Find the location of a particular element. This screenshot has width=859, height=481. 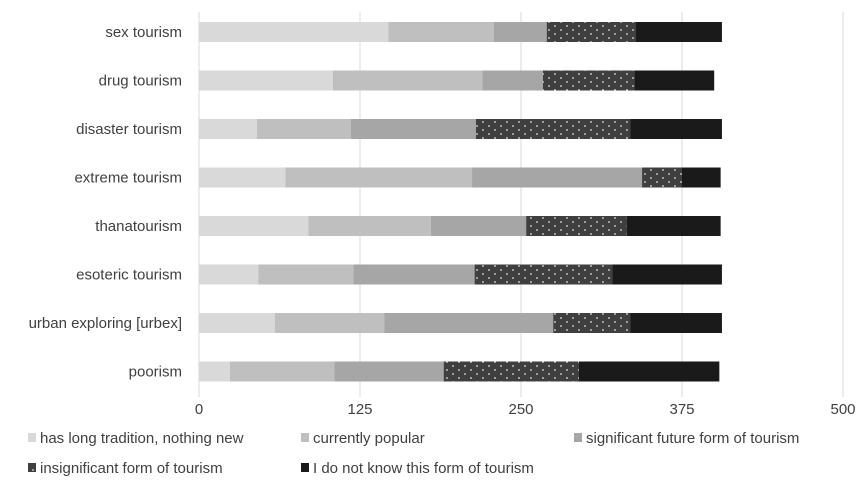

x-tick-label: 250 is located at coordinates (520, 409).